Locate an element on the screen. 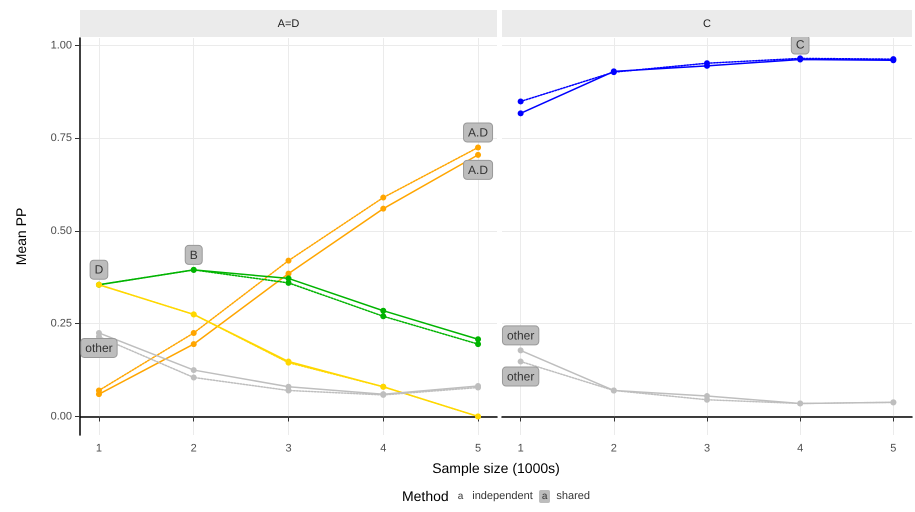  y-tick-label: 1.00 is located at coordinates (61, 45).